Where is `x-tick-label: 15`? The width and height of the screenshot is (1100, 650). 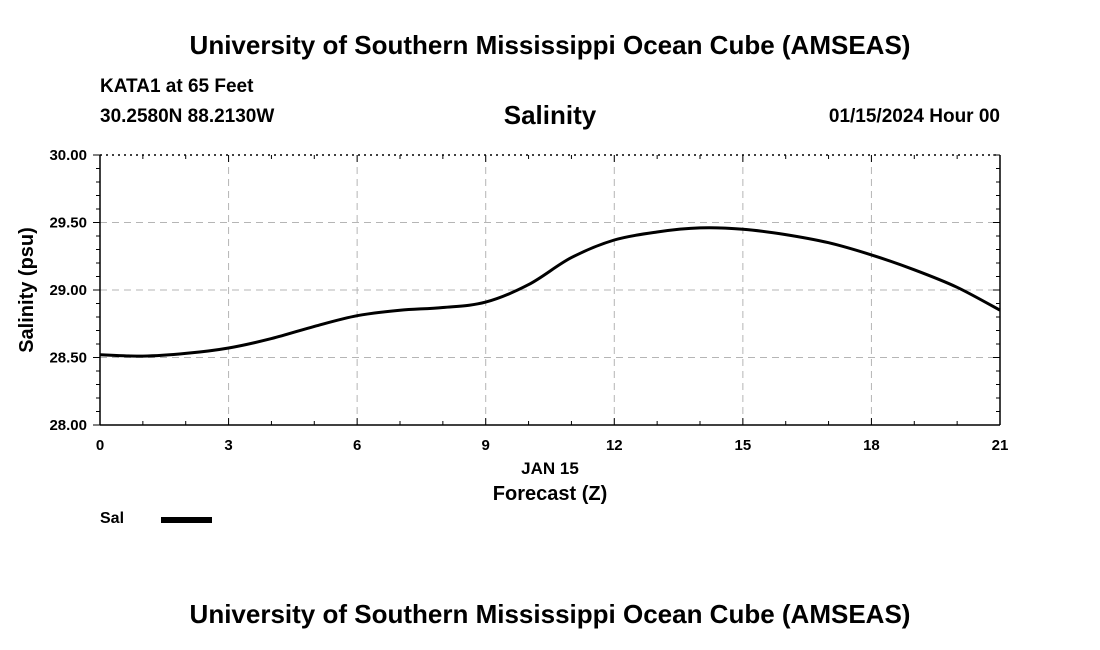 x-tick-label: 15 is located at coordinates (743, 445).